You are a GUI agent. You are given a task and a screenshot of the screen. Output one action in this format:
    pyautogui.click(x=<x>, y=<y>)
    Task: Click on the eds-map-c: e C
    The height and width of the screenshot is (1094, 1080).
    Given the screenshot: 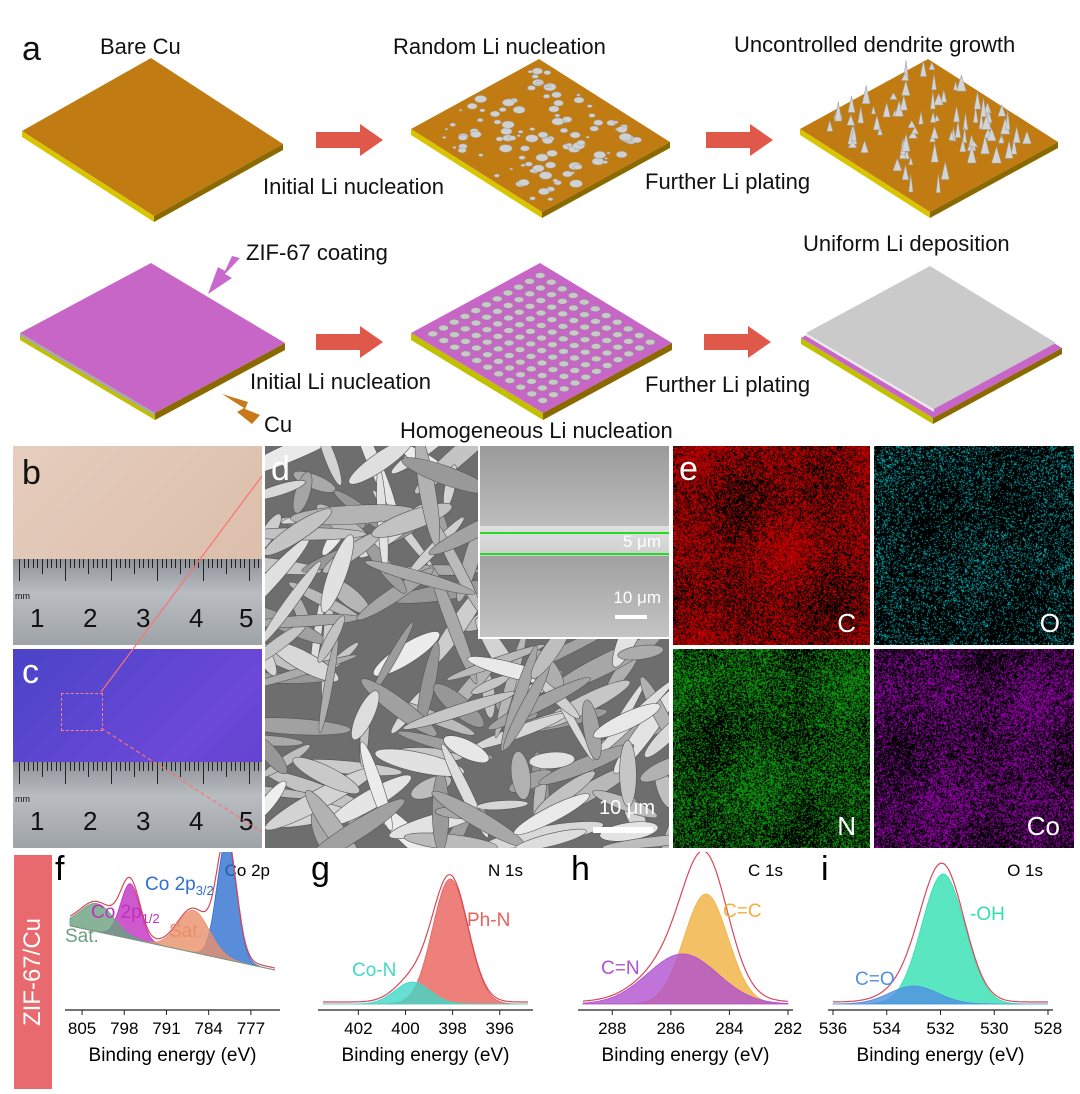 What is the action you would take?
    pyautogui.click(x=771, y=545)
    